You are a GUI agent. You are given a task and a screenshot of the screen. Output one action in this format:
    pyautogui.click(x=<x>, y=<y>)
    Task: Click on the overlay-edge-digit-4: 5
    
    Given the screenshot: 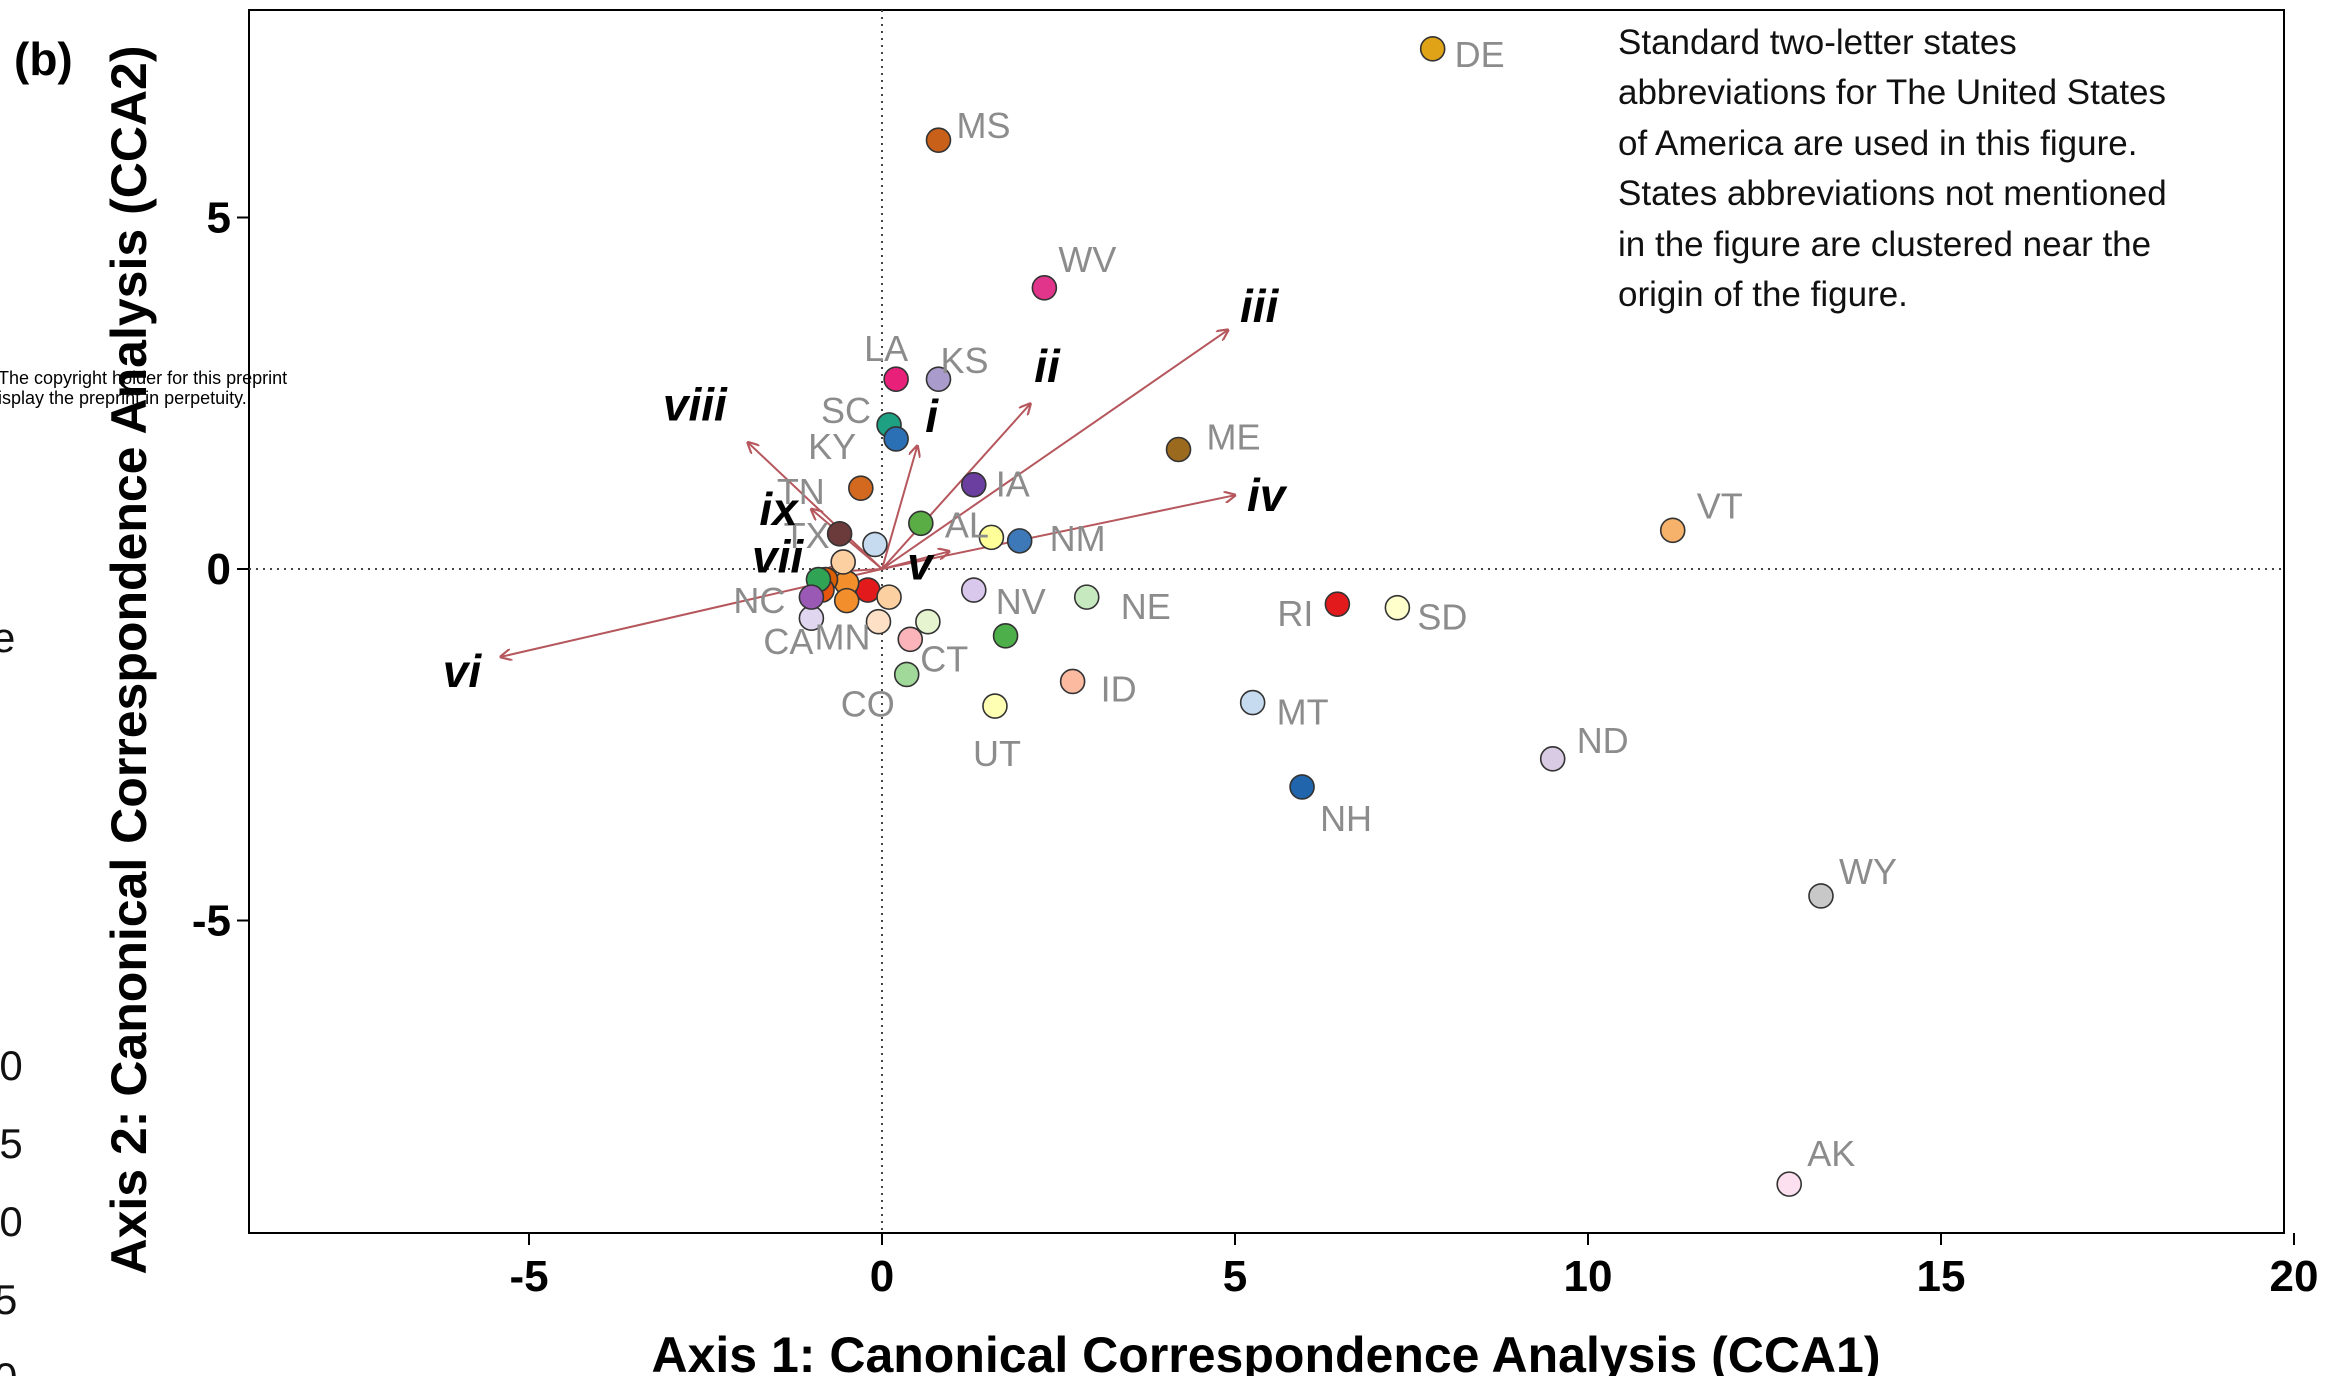 What is the action you would take?
    pyautogui.click(x=8, y=1299)
    